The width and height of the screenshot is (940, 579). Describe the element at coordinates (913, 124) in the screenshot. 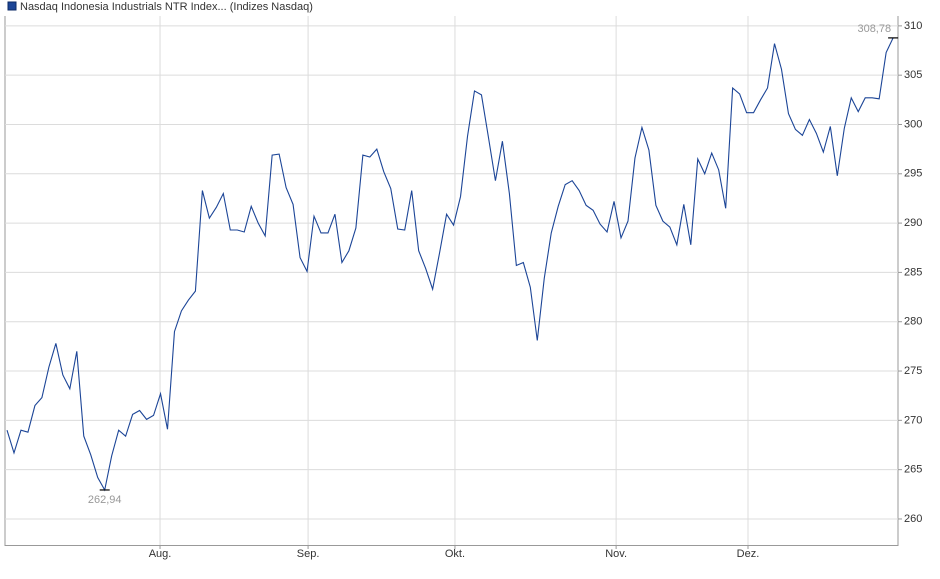

I see `y-tick-label: 300` at that location.